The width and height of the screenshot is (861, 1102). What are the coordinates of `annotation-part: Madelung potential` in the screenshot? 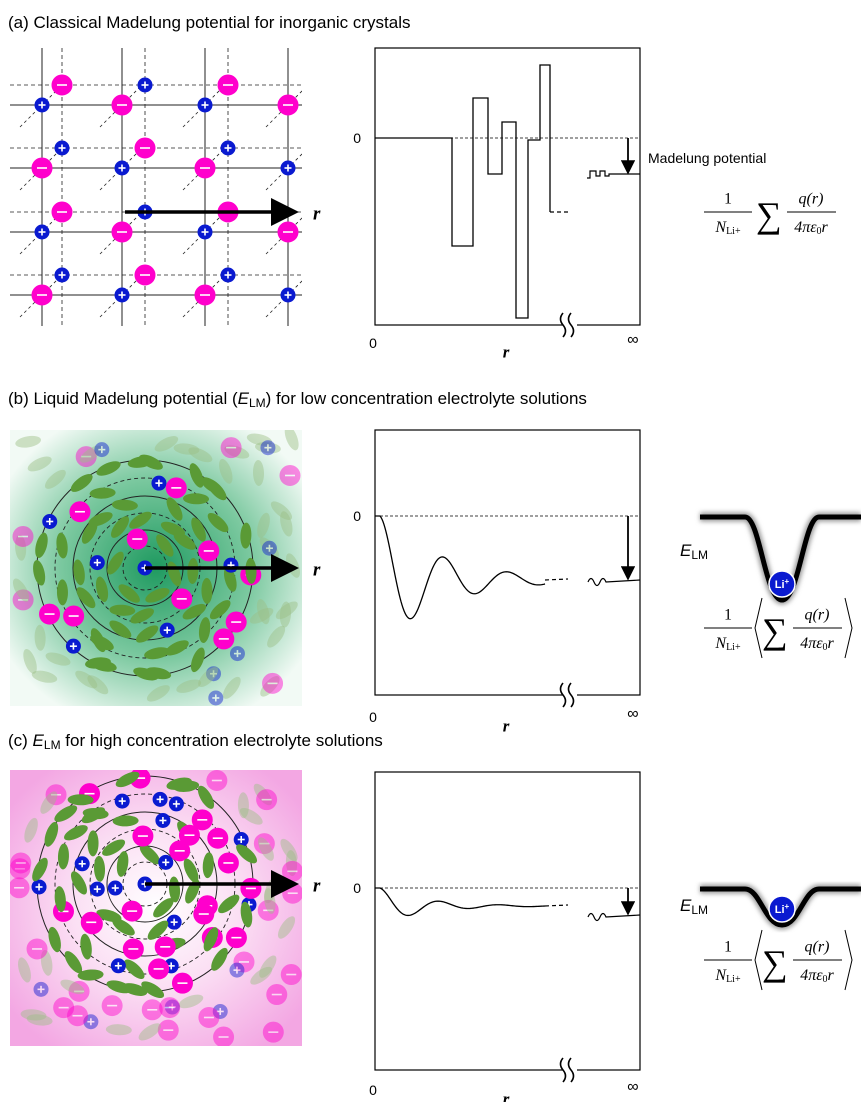 It's located at (707, 158).